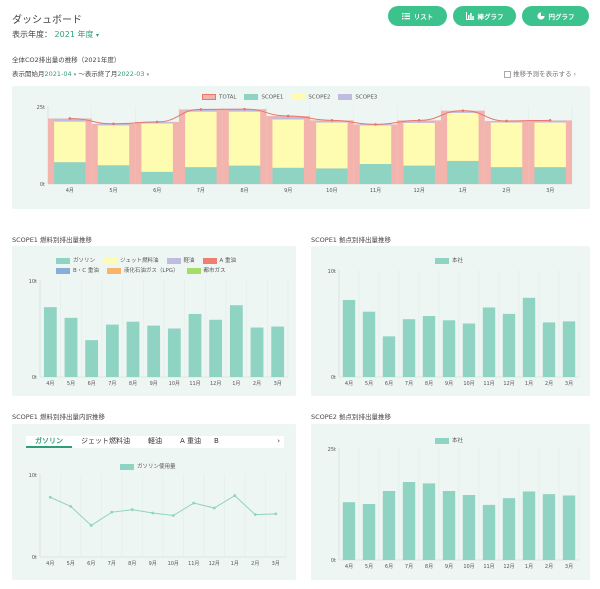  What do you see at coordinates (105, 441) in the screenshot?
I see `tab-jet-fuel: ジェット燃料油` at bounding box center [105, 441].